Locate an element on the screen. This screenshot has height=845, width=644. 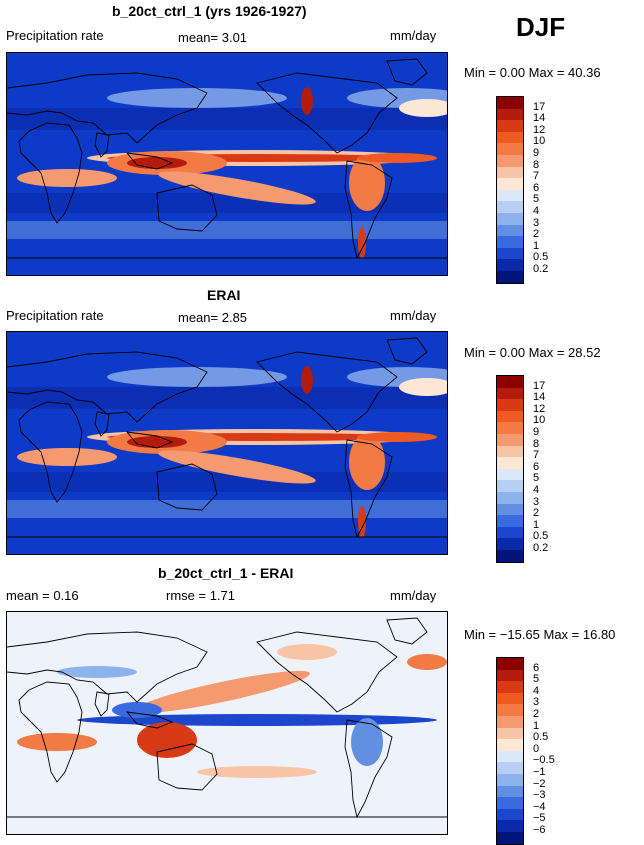
colorbar-tick-label: −1 is located at coordinates (539, 772).